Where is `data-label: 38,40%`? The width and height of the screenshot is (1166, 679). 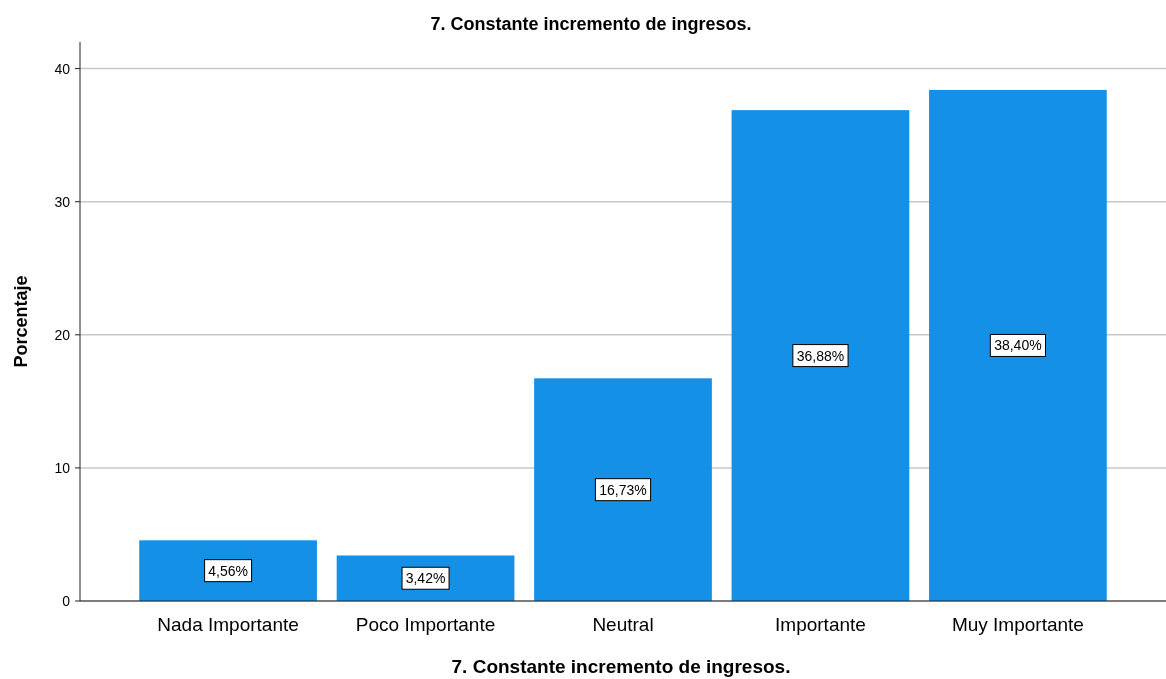
data-label: 38,40% is located at coordinates (1018, 345).